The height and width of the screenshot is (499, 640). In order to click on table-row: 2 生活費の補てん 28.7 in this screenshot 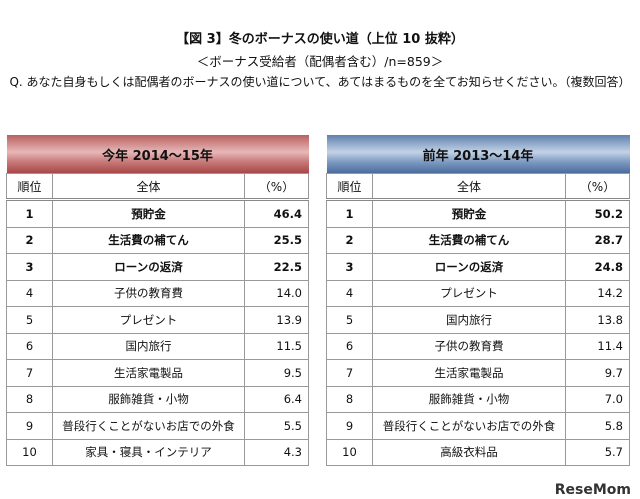, I will do `click(478, 240)`.